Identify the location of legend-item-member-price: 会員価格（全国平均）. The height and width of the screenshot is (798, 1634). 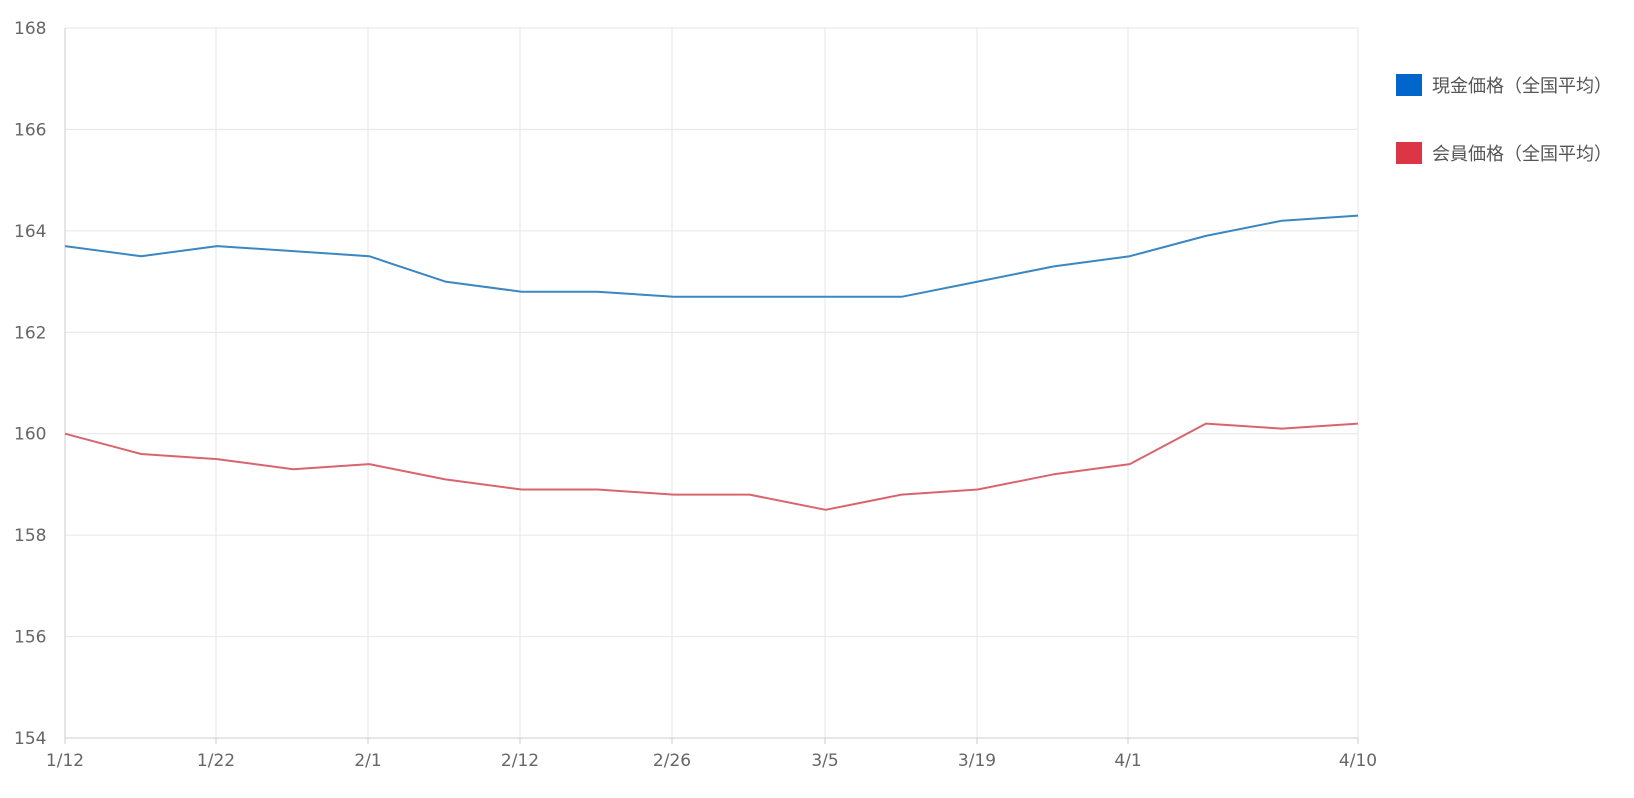
(1504, 153).